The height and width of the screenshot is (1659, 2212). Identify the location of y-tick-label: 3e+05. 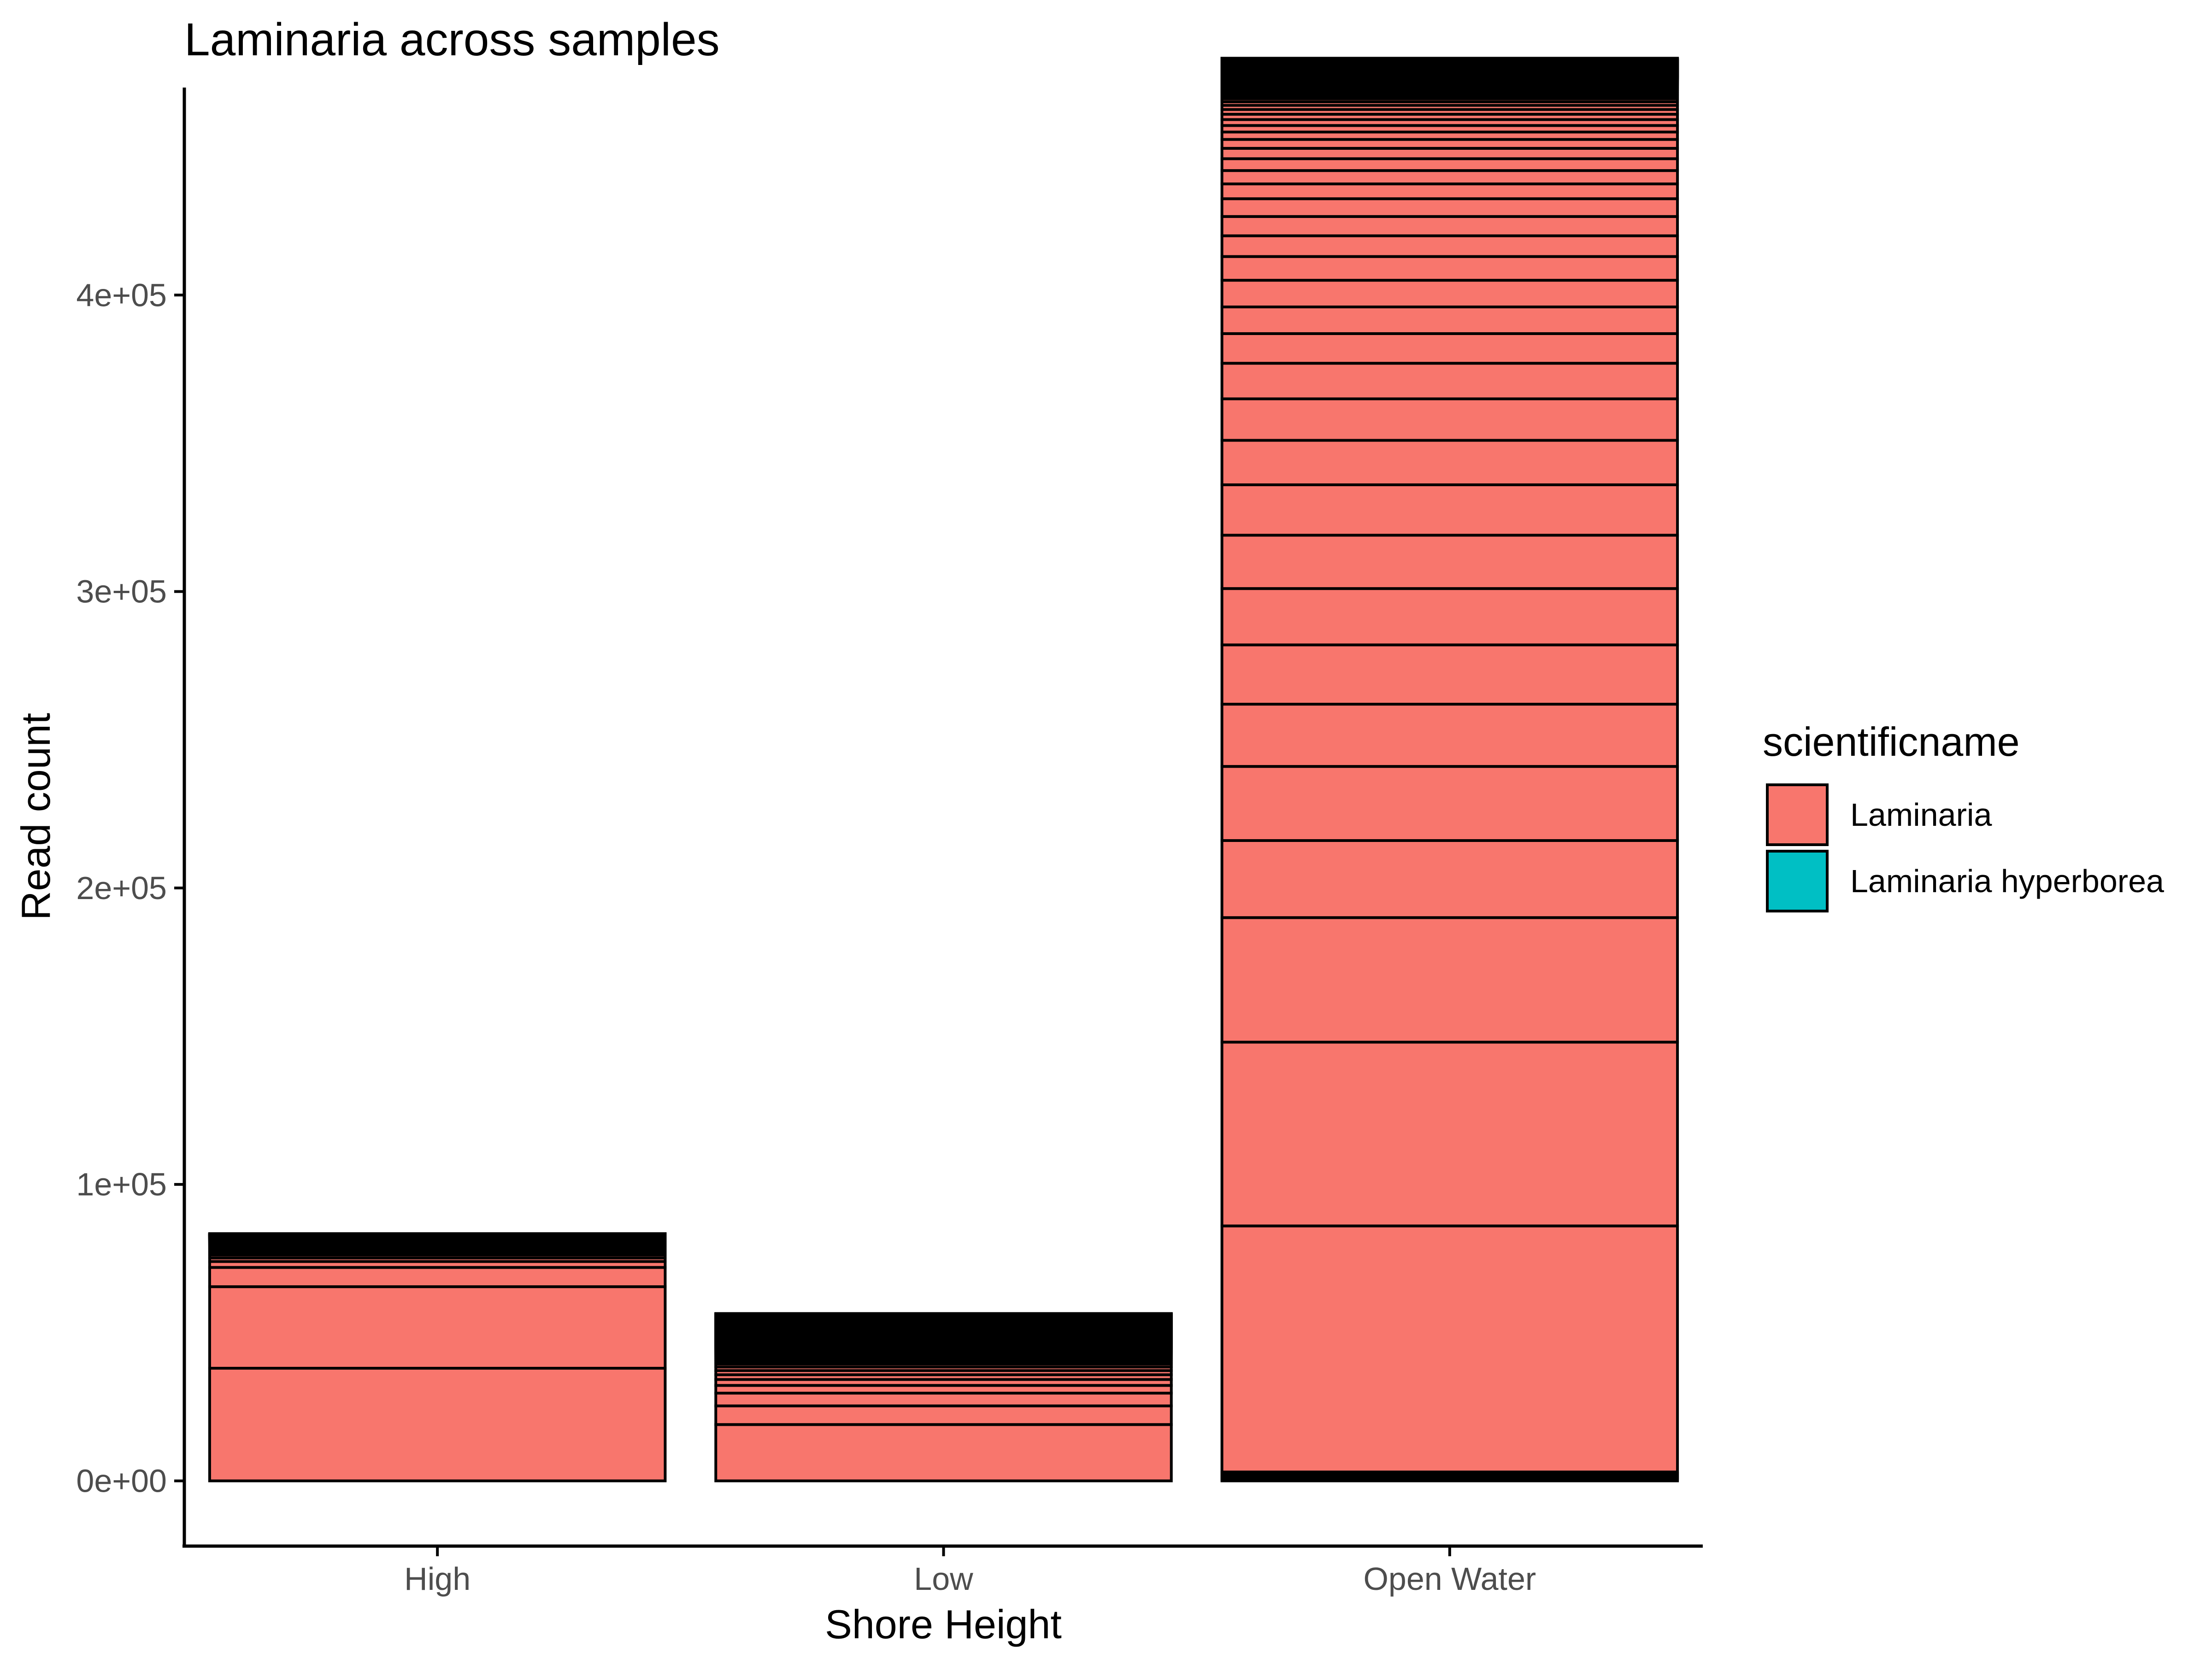
(121, 592).